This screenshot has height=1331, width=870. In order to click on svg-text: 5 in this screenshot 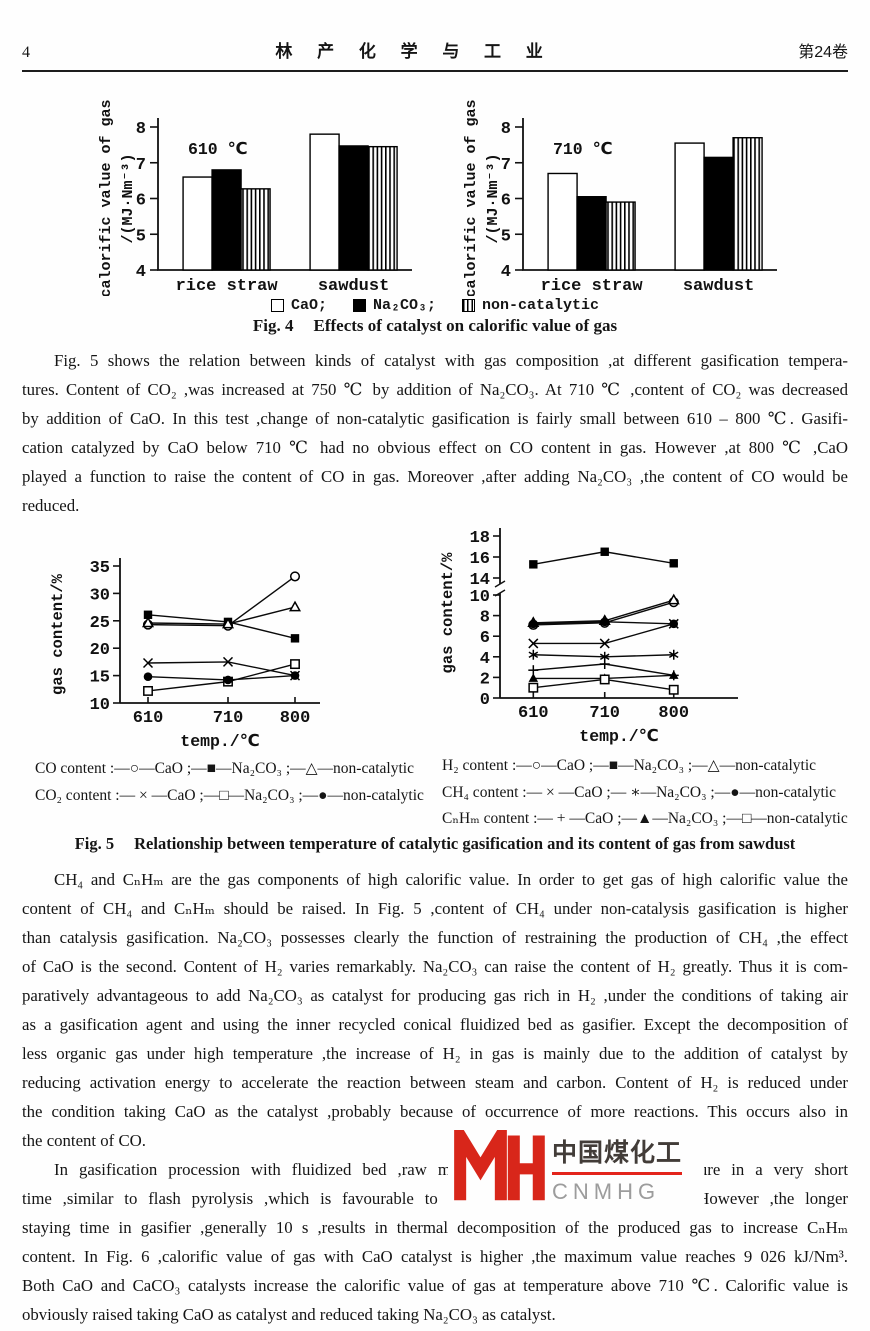, I will do `click(506, 236)`.